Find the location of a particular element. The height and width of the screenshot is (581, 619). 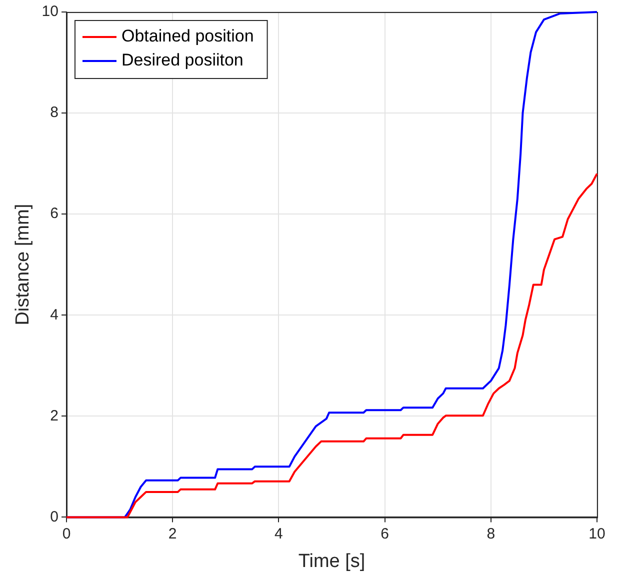

y-axis-title: Distance [mm] is located at coordinates (23, 265).